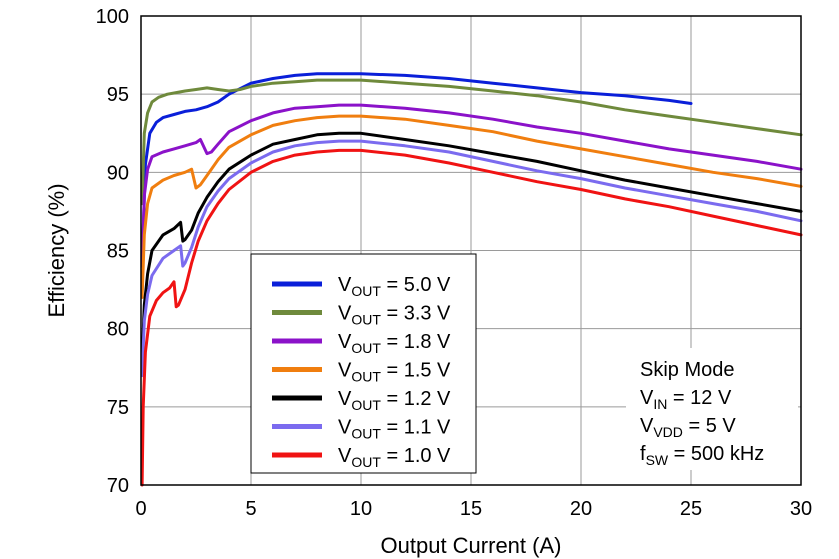  I want to click on x-tick-label: 25, so click(691, 509).